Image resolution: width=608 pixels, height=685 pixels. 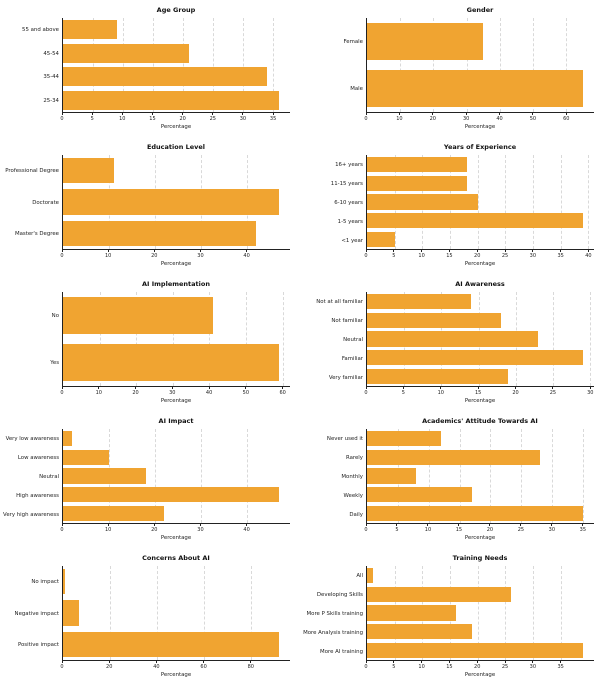 What do you see at coordinates (353, 41) in the screenshot?
I see `category-label: Female` at bounding box center [353, 41].